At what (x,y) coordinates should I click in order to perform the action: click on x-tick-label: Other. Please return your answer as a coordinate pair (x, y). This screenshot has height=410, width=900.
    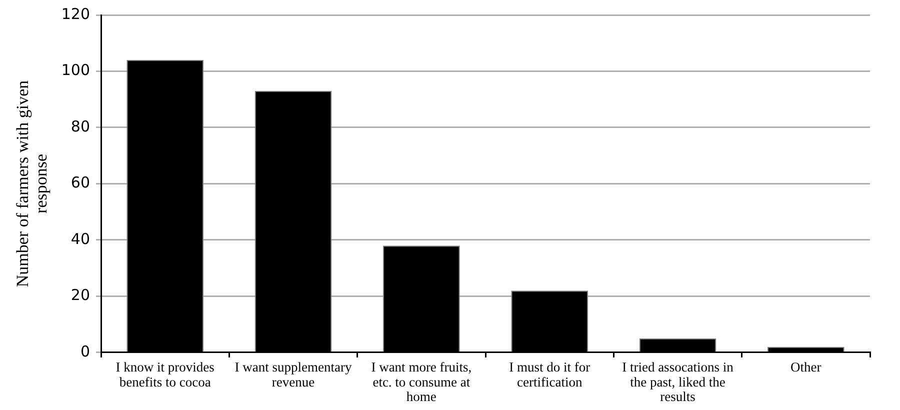
    Looking at the image, I should click on (806, 366).